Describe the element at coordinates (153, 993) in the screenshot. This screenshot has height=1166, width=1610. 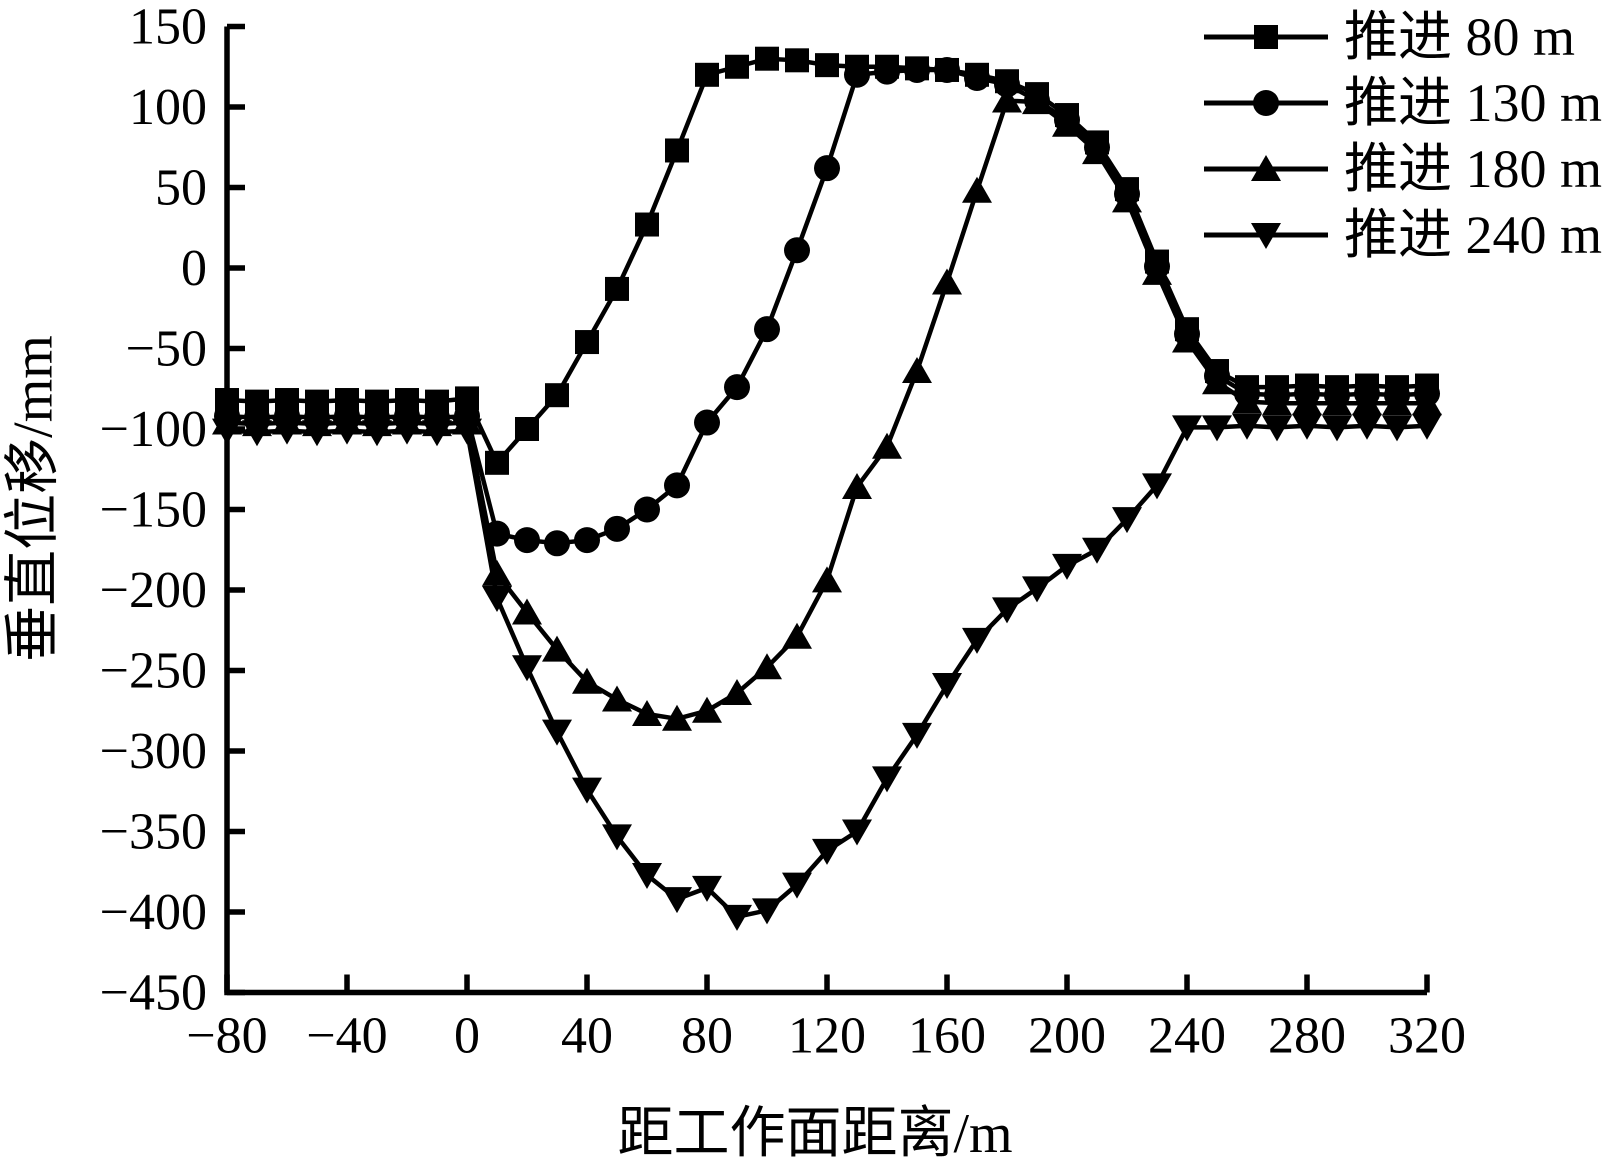
I see `y-tick-label: −450` at that location.